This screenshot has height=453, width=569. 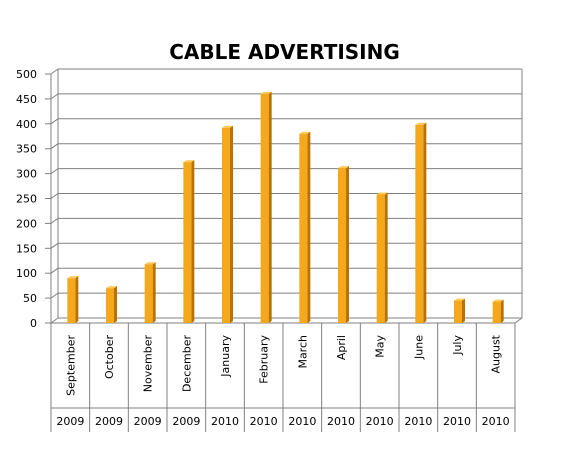 What do you see at coordinates (26, 248) in the screenshot?
I see `y-tick-label: 150` at bounding box center [26, 248].